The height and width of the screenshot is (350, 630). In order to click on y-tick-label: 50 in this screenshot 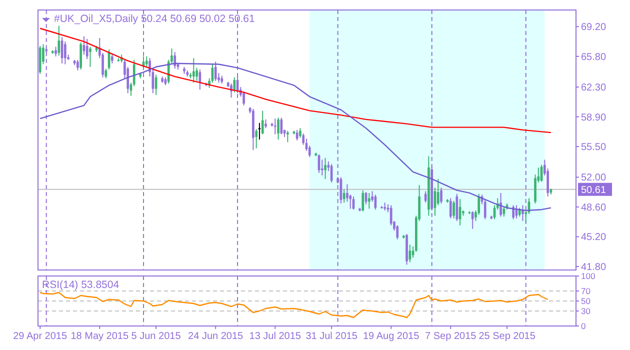, I will do `click(586, 301)`.